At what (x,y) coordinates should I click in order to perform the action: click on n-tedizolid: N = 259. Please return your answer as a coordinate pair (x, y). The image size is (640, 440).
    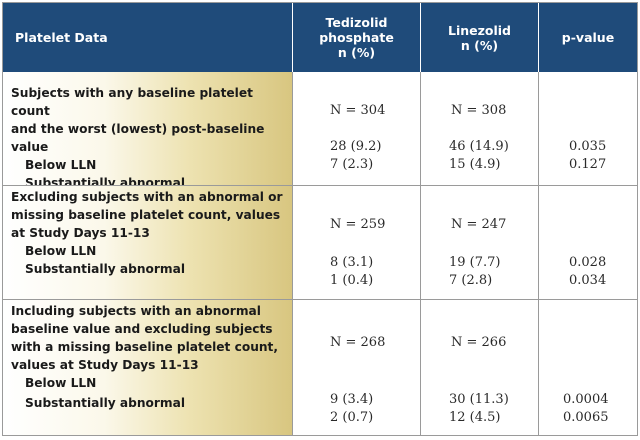
    Looking at the image, I should click on (358, 224).